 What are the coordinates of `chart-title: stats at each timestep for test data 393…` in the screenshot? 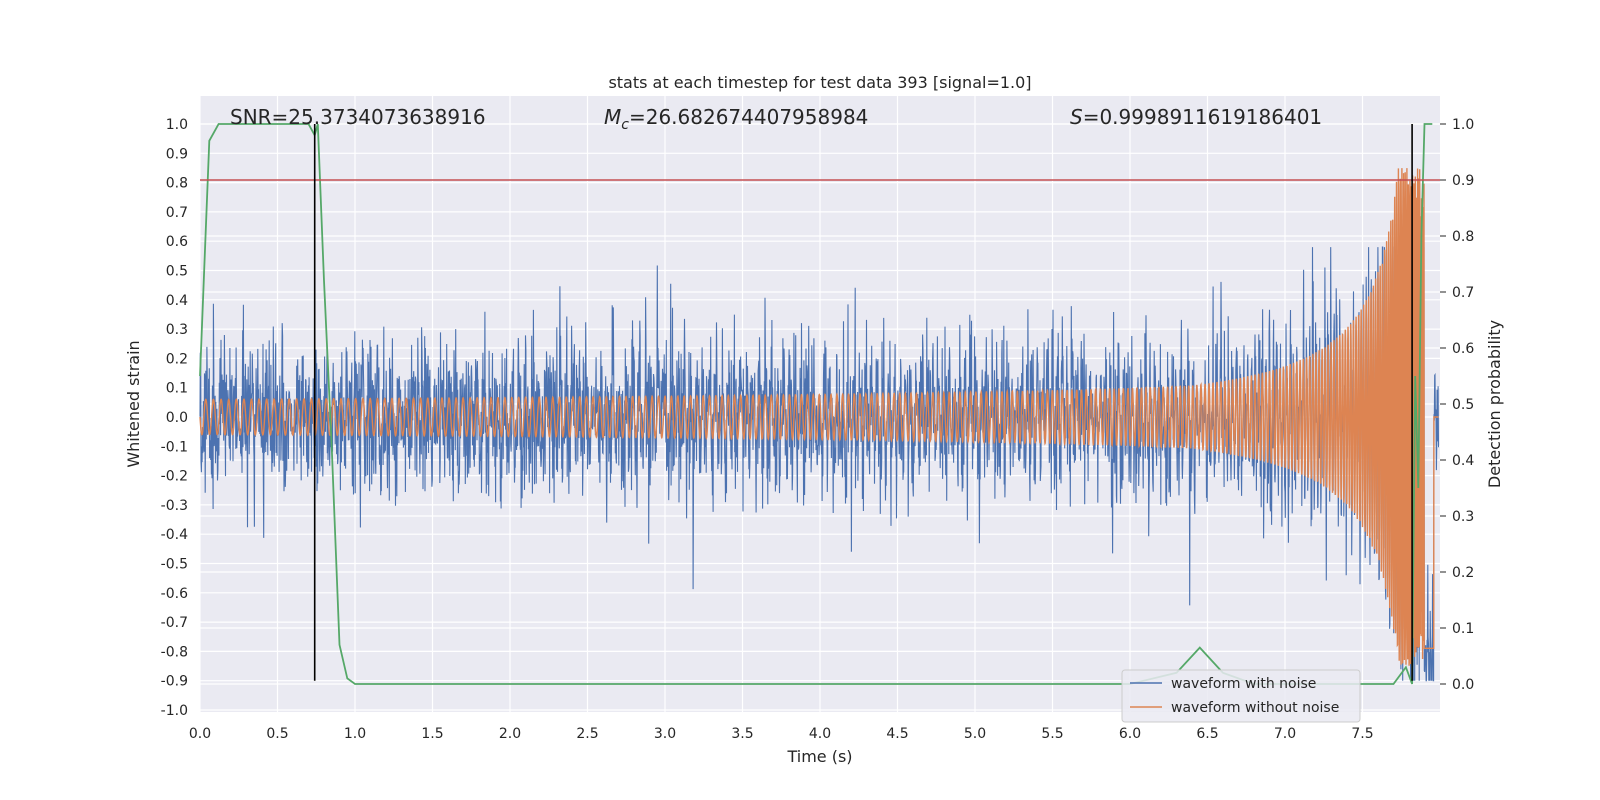 It's located at (819, 82).